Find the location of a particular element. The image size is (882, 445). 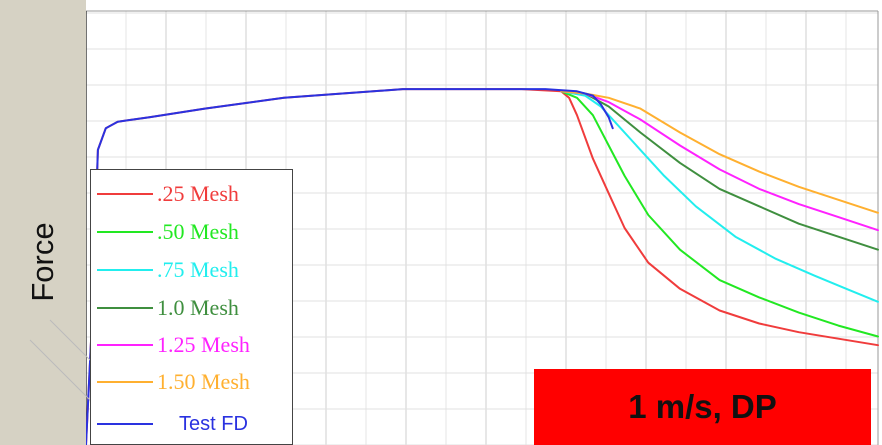

legend-item: 1.0 Mesh is located at coordinates (168, 308).